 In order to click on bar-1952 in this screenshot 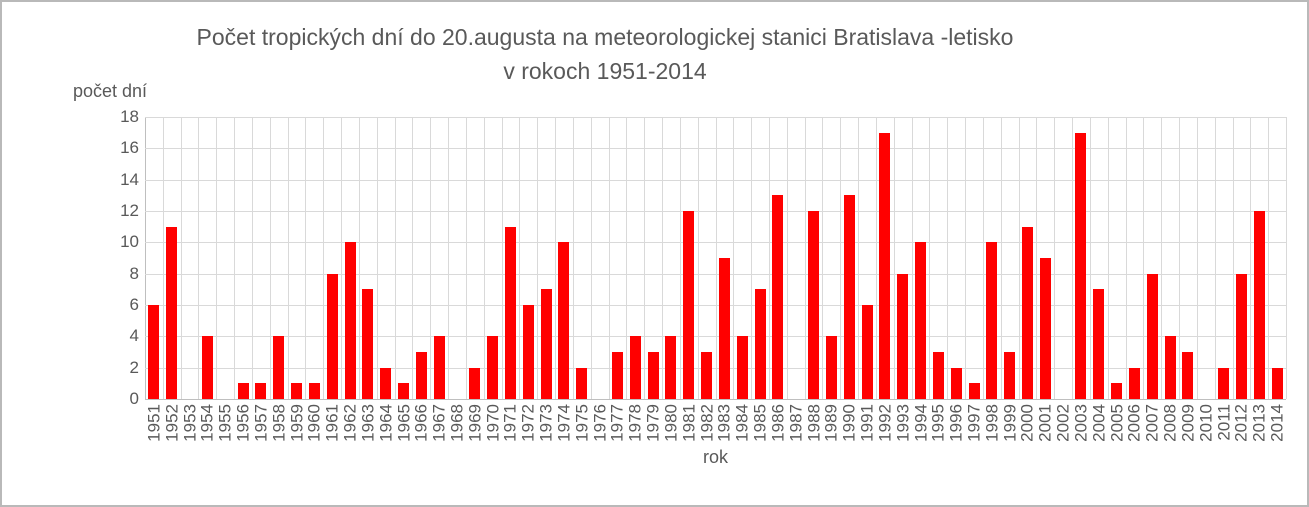, I will do `click(171, 313)`.